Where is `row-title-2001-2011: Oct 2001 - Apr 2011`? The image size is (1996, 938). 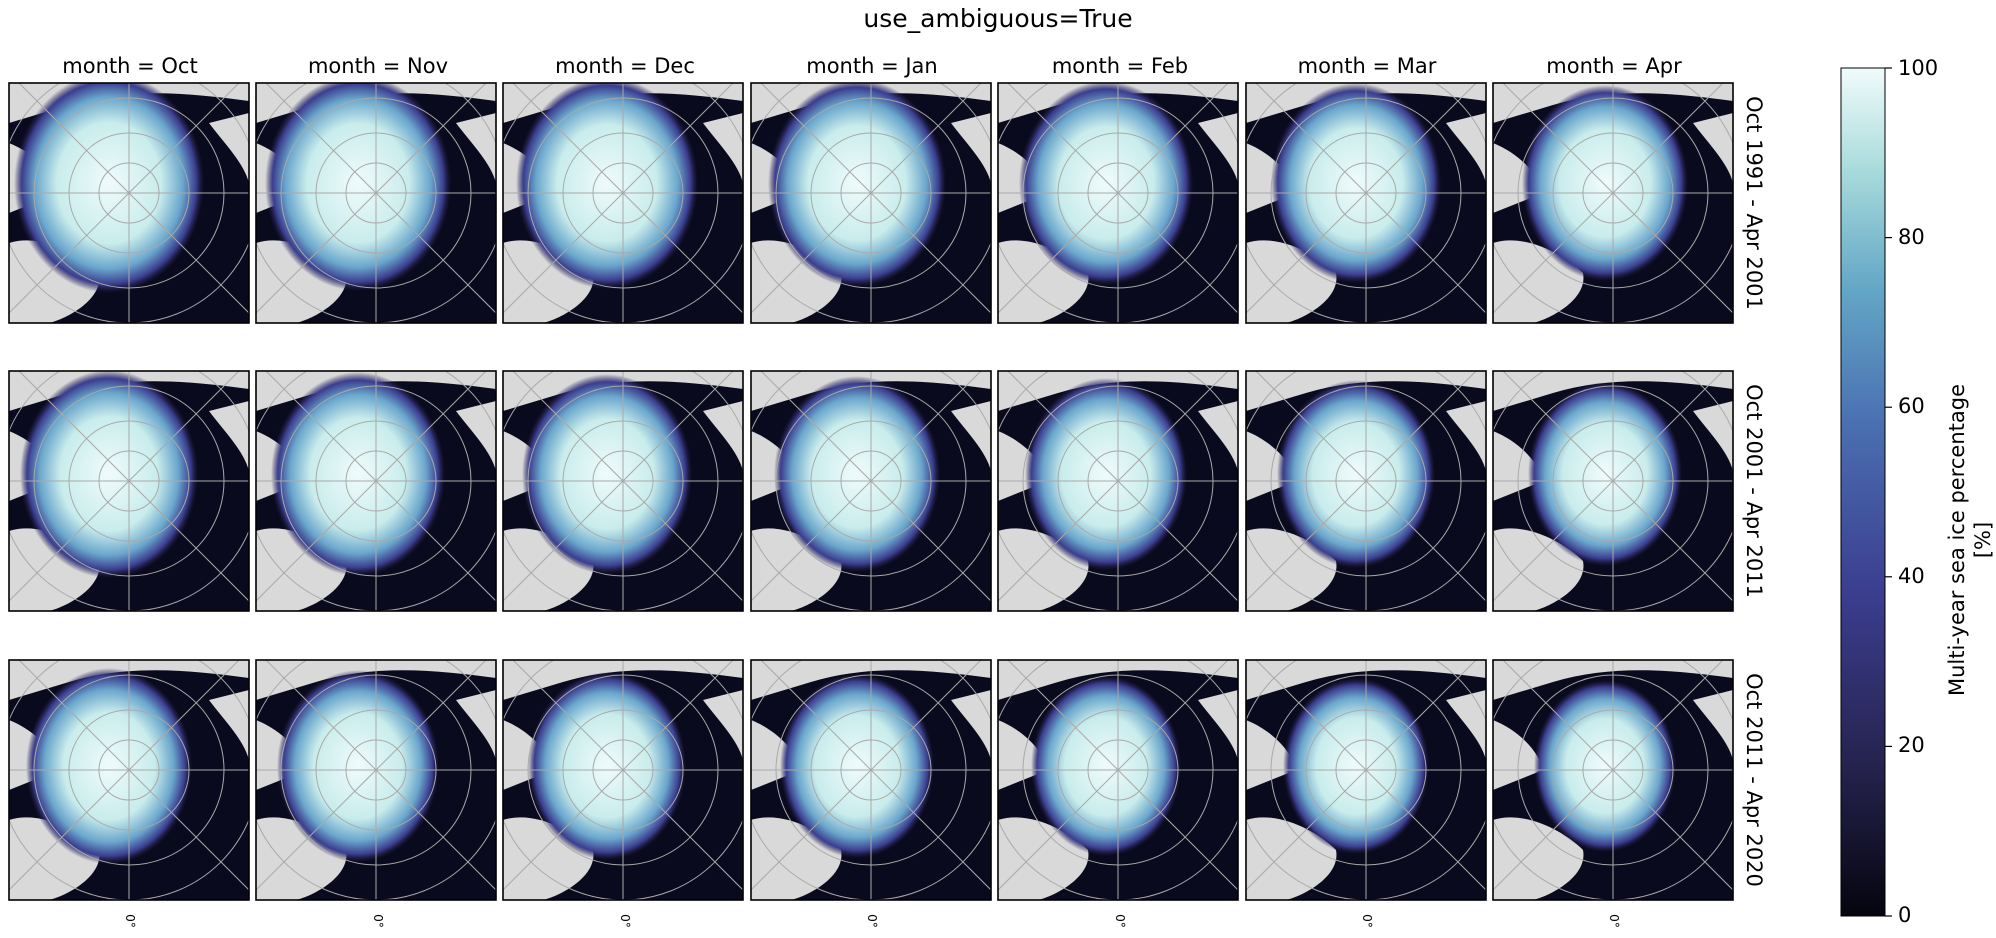
row-title-2001-2011: Oct 2001 - Apr 2011 is located at coordinates (1754, 491).